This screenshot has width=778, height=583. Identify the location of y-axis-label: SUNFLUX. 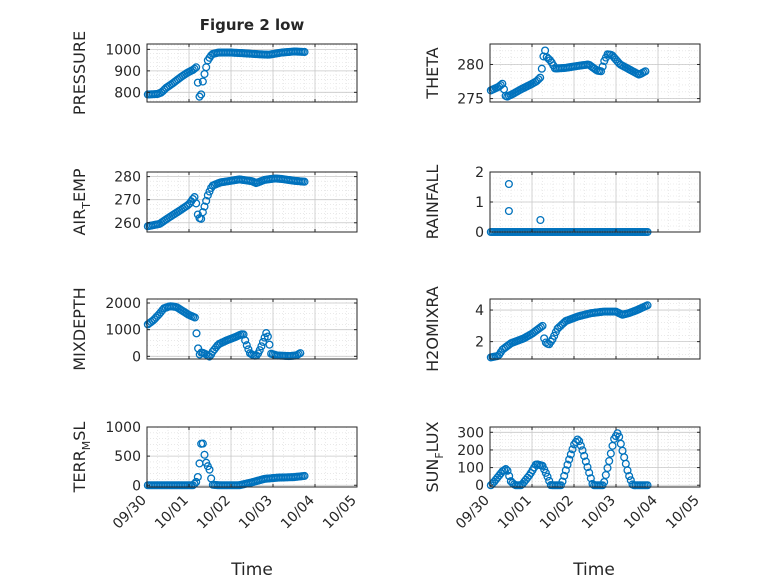
(434, 456).